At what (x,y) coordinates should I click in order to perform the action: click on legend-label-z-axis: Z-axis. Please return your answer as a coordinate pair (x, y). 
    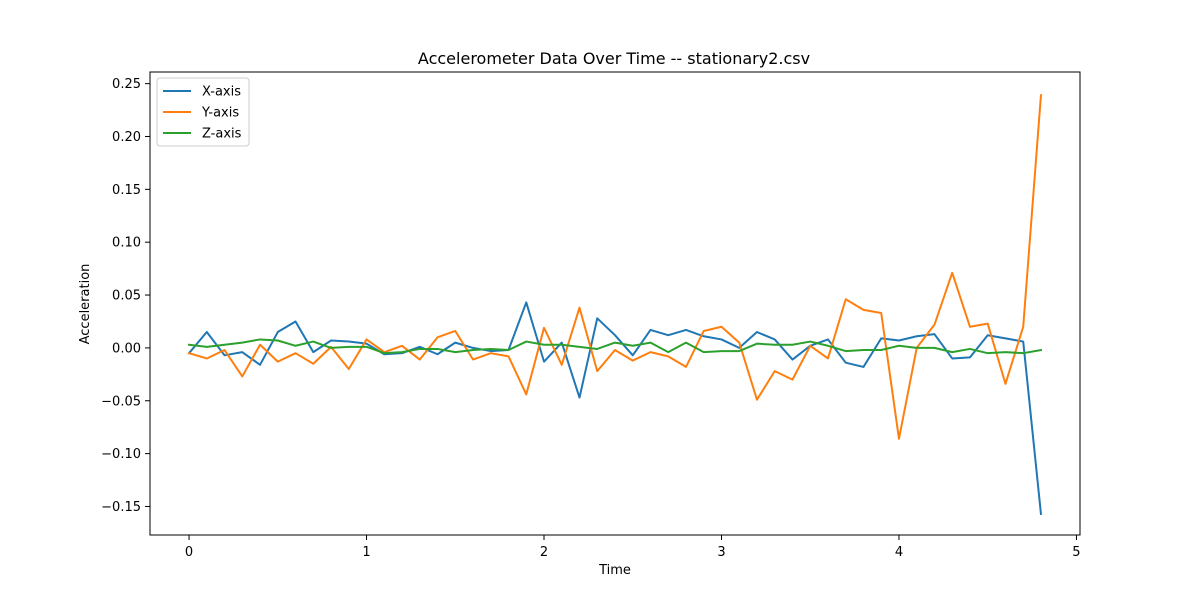
    Looking at the image, I should click on (222, 134).